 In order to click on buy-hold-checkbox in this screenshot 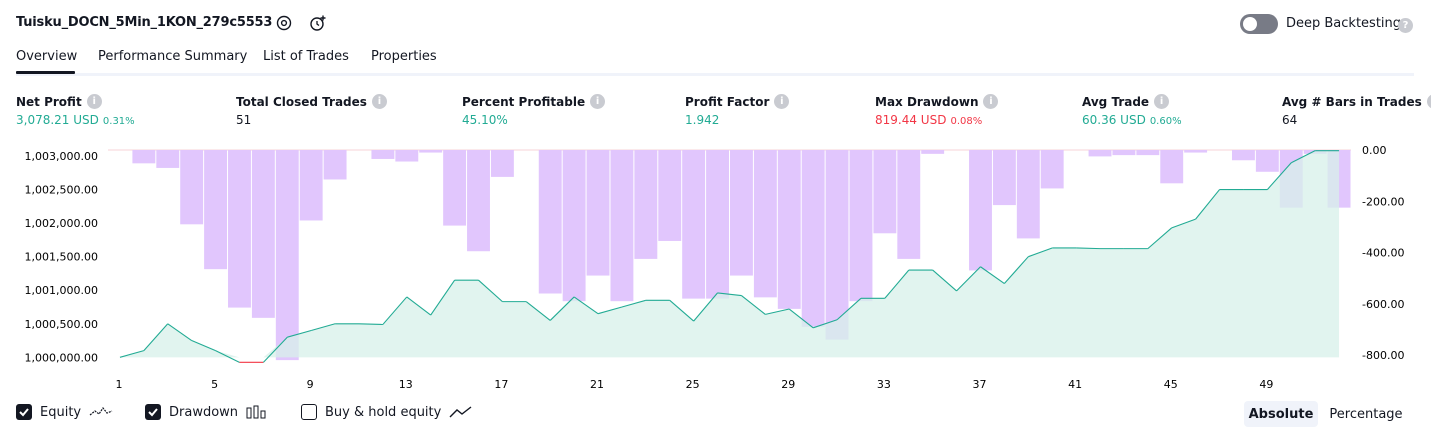, I will do `click(309, 412)`.